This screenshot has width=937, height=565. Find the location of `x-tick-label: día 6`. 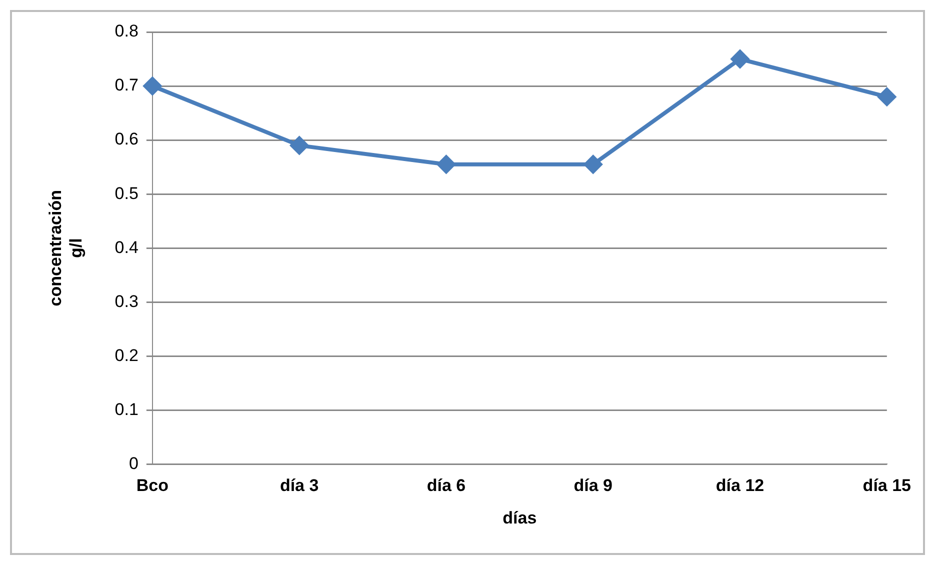

x-tick-label: día 6 is located at coordinates (446, 486).